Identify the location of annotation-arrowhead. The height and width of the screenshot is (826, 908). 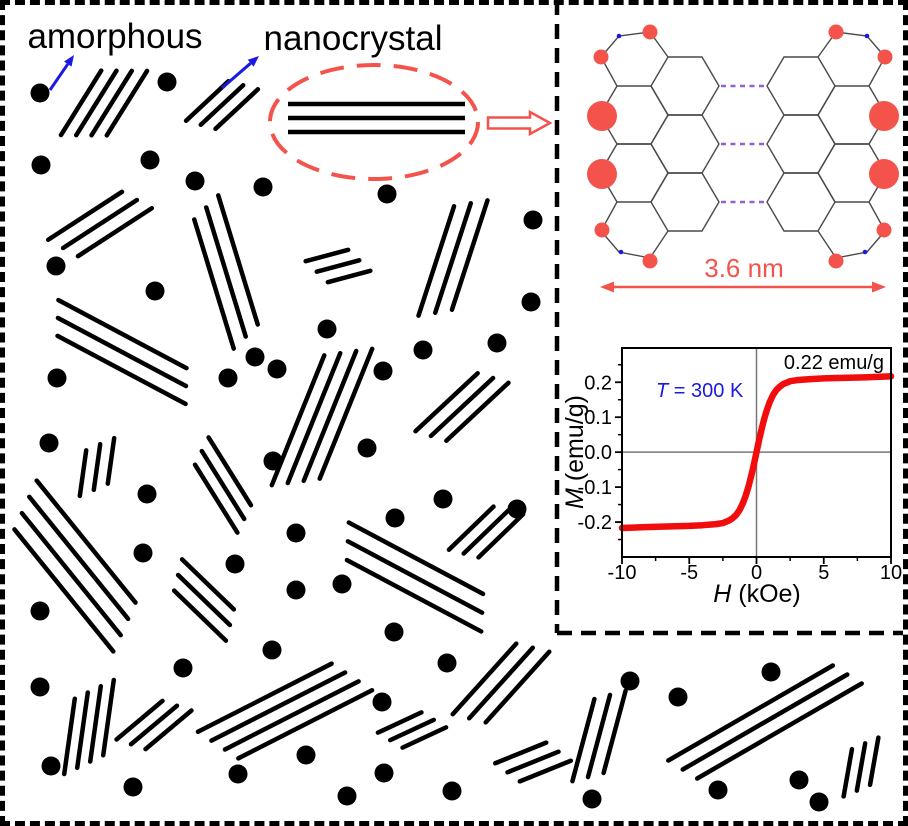
(69, 61).